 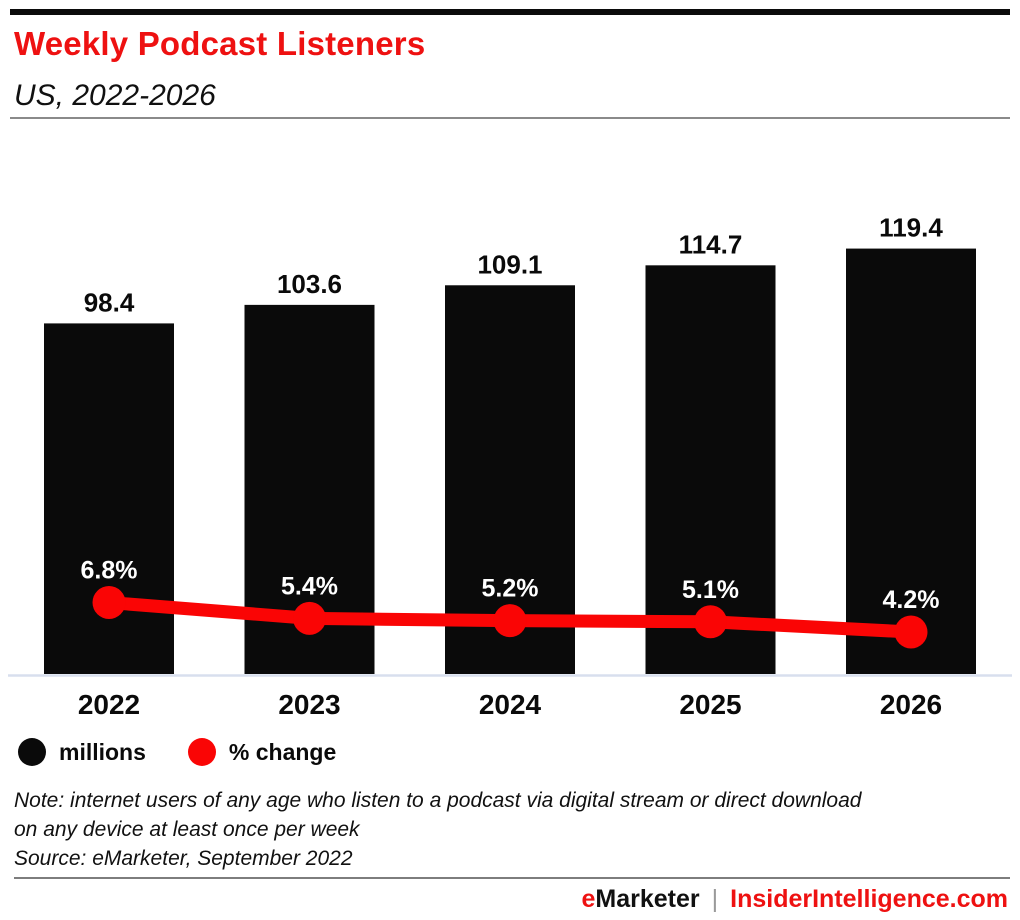 What do you see at coordinates (510, 118) in the screenshot?
I see `header-divider` at bounding box center [510, 118].